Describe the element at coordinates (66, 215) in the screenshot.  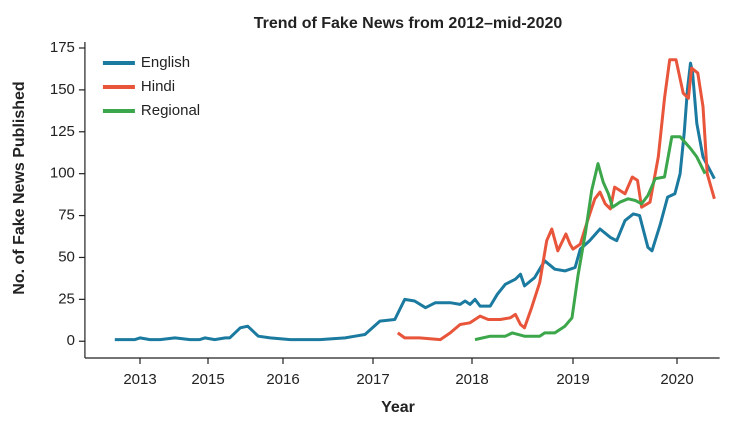
I see `y-tick-label: 75` at that location.